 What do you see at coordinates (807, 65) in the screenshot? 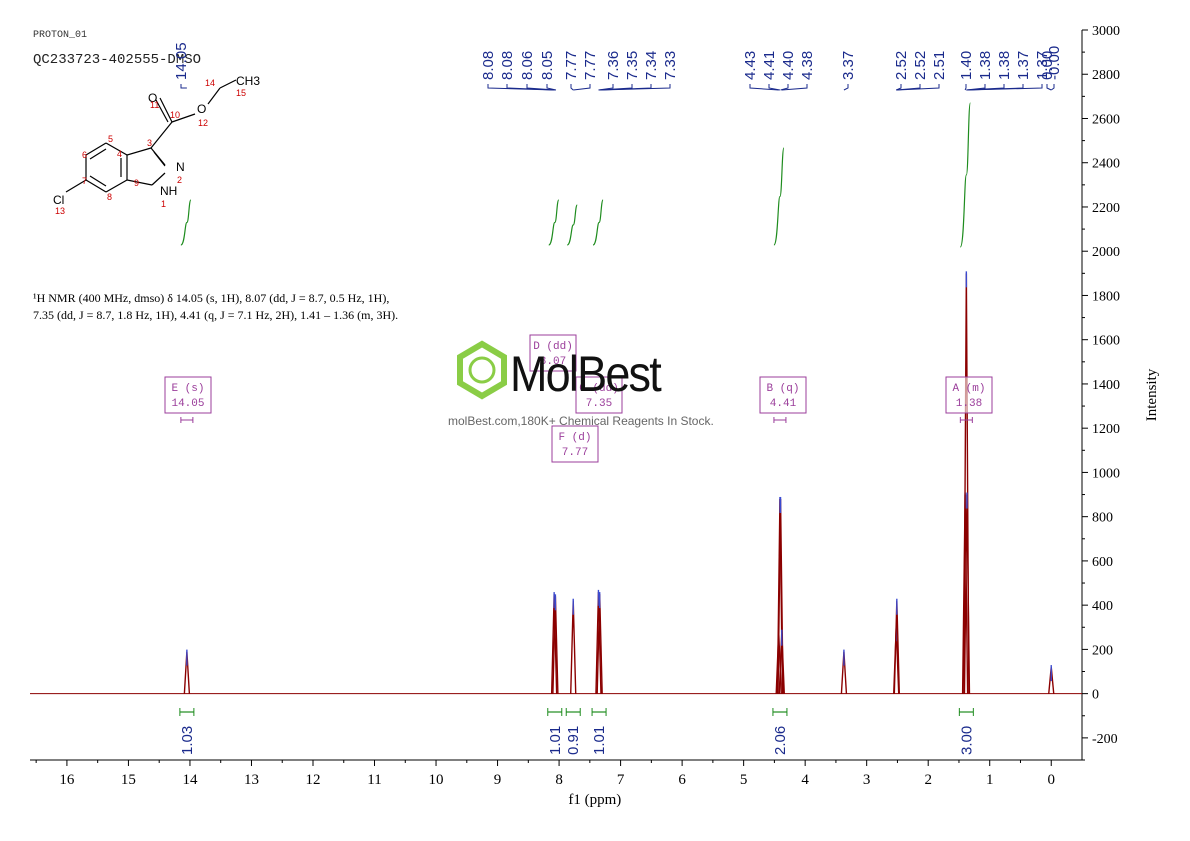
I see `peak-shift-label: 4.38` at bounding box center [807, 65].